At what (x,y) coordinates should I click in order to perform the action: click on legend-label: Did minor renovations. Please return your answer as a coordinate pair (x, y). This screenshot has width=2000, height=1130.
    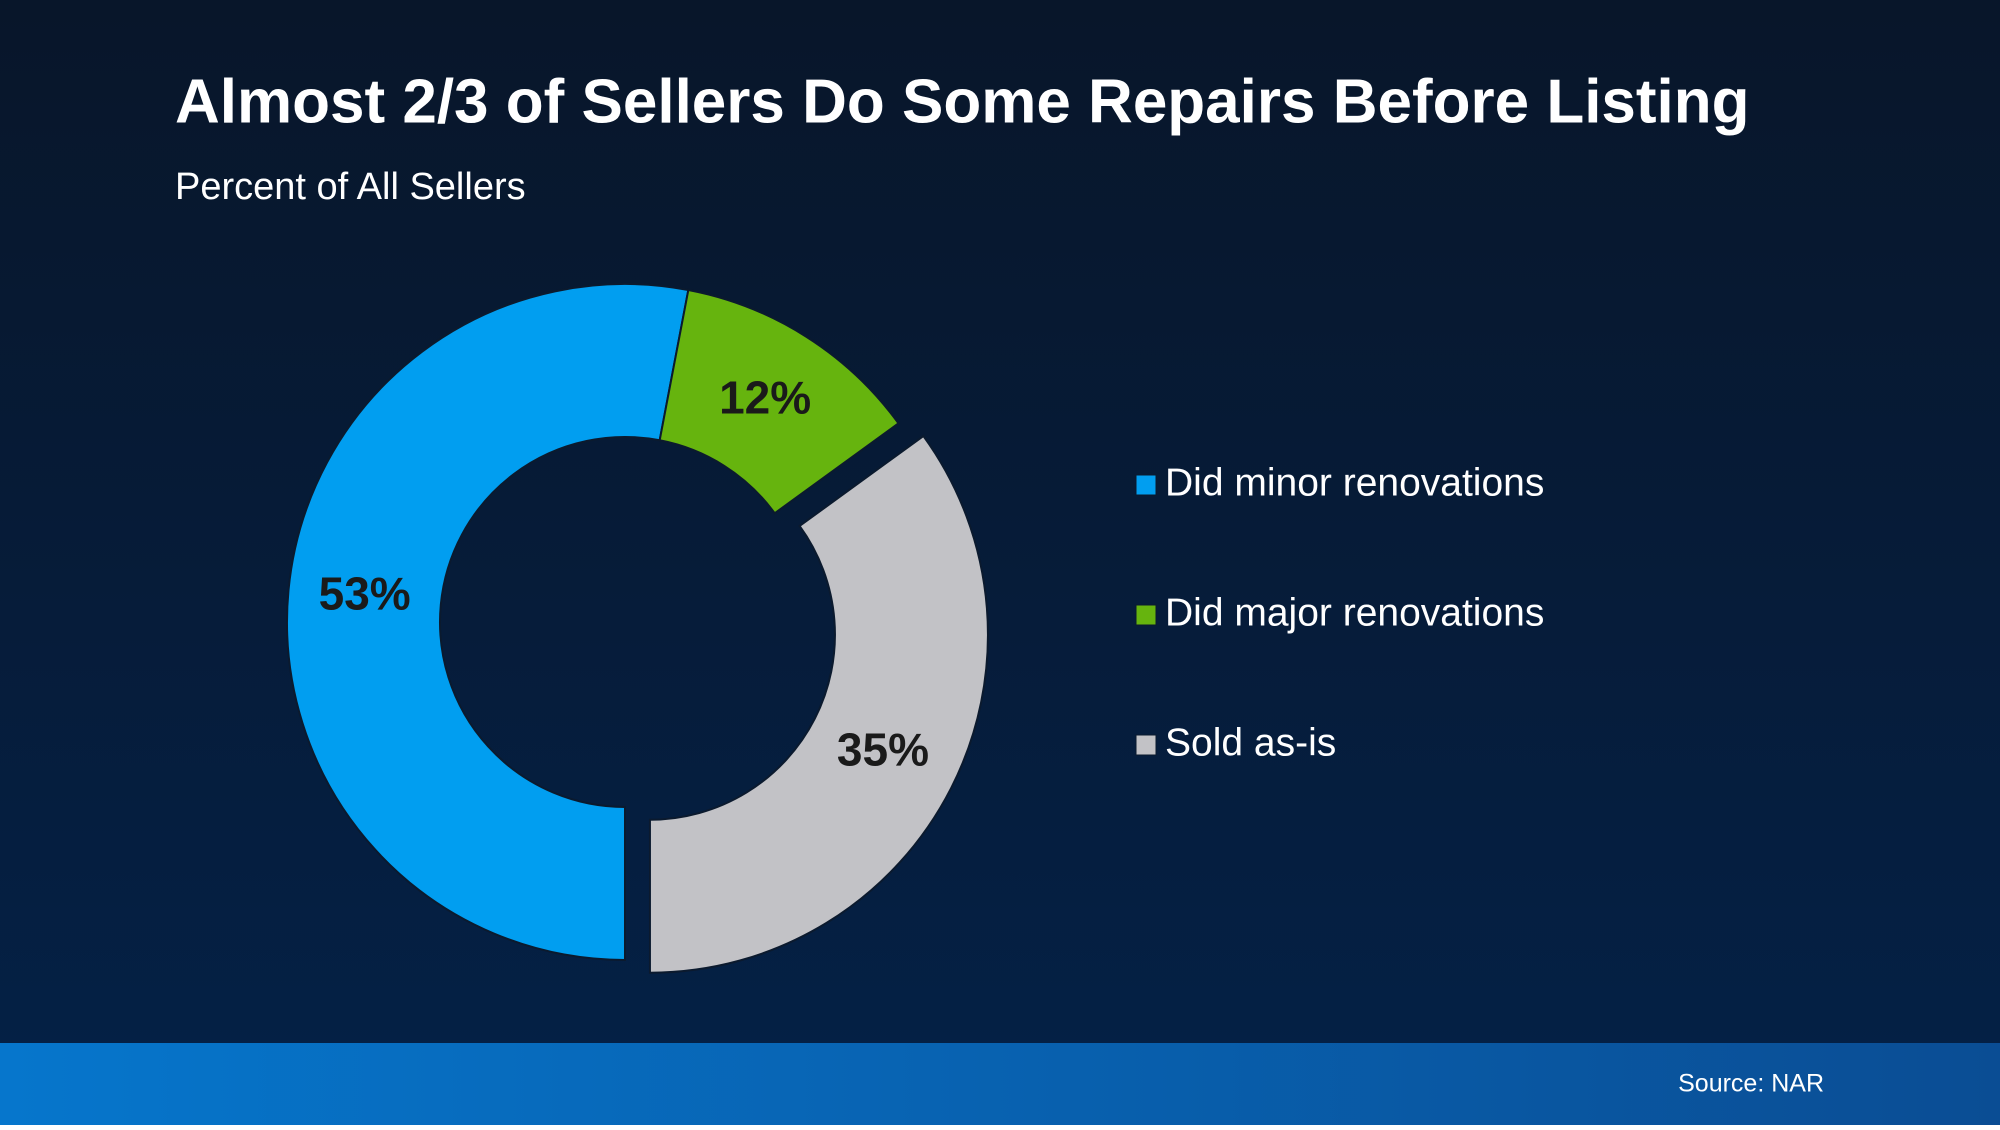
    Looking at the image, I should click on (1354, 482).